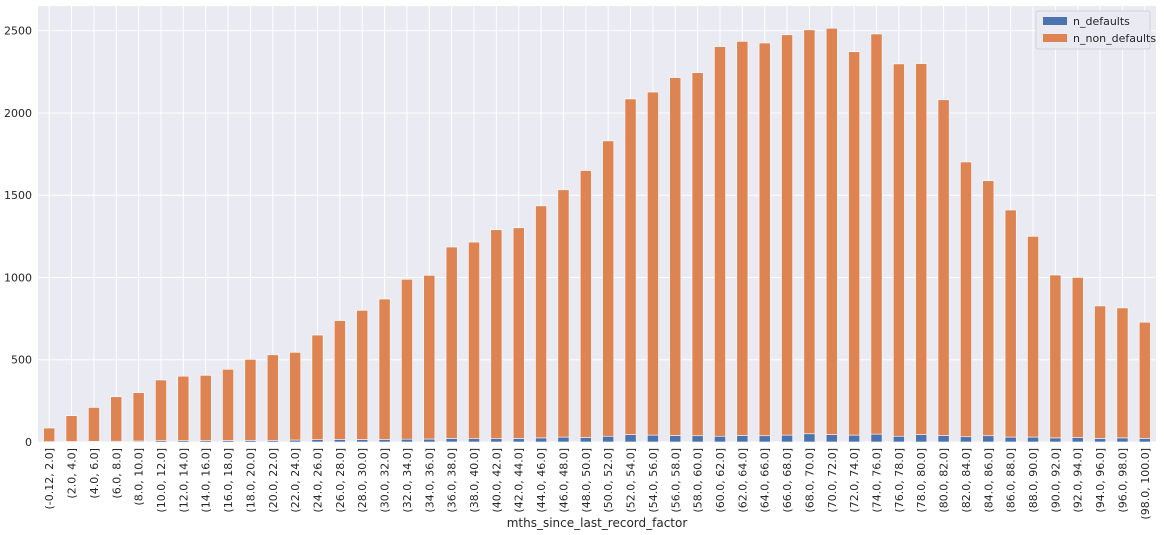 The image size is (1164, 535). Describe the element at coordinates (541, 480) in the screenshot. I see `x-tick-label: (44.0, 46.0]` at that location.